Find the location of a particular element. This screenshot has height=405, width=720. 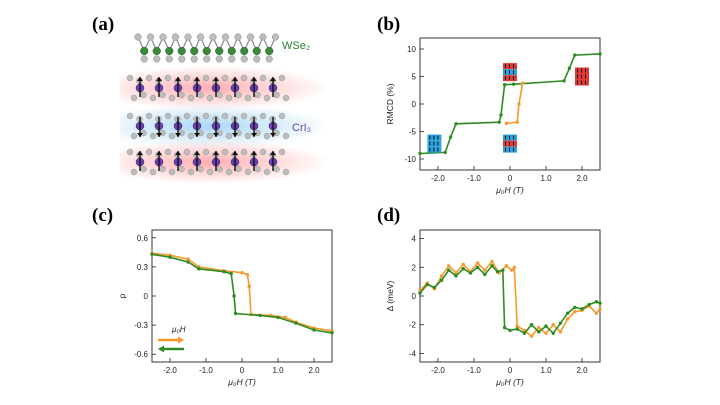

x-tick-label: -1.0 is located at coordinates (206, 370).